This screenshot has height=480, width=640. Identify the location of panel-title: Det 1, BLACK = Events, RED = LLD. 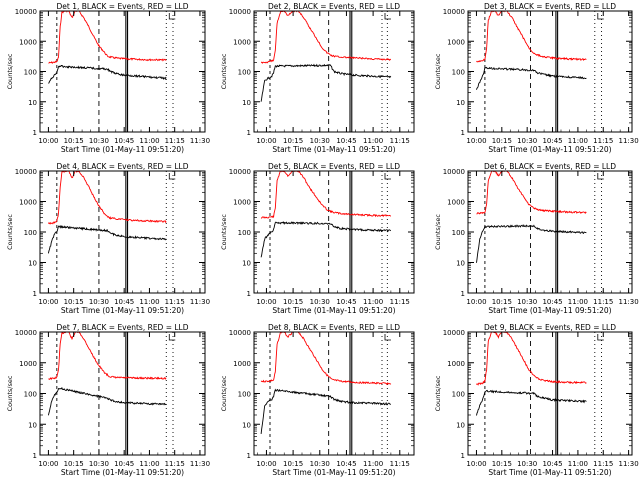
(122, 6).